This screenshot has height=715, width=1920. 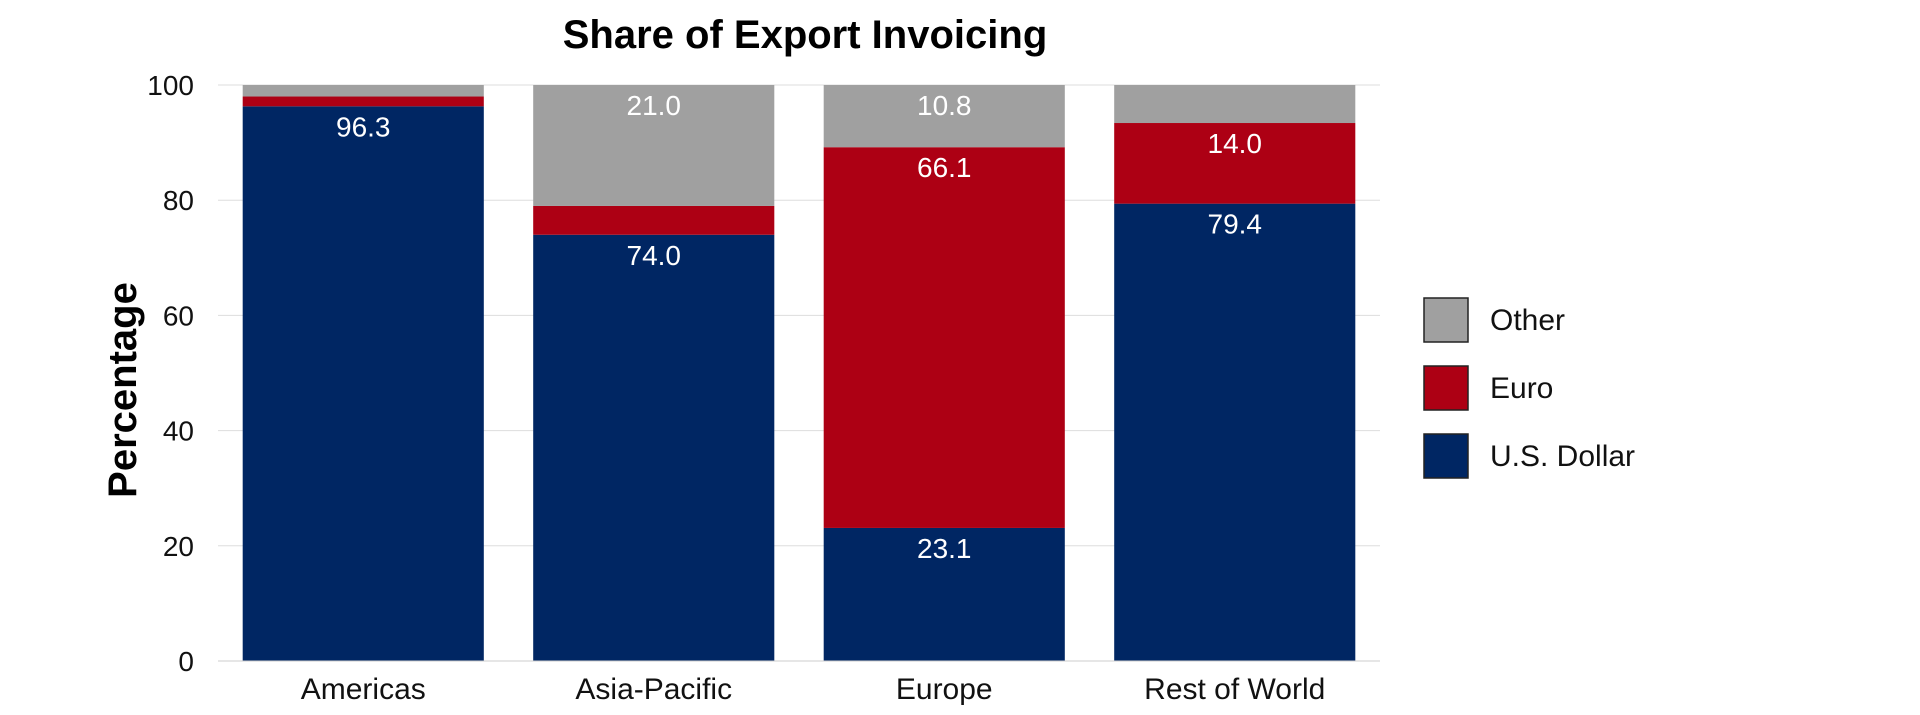 I want to click on x-tick-label: Rest of World, so click(x=1234, y=689).